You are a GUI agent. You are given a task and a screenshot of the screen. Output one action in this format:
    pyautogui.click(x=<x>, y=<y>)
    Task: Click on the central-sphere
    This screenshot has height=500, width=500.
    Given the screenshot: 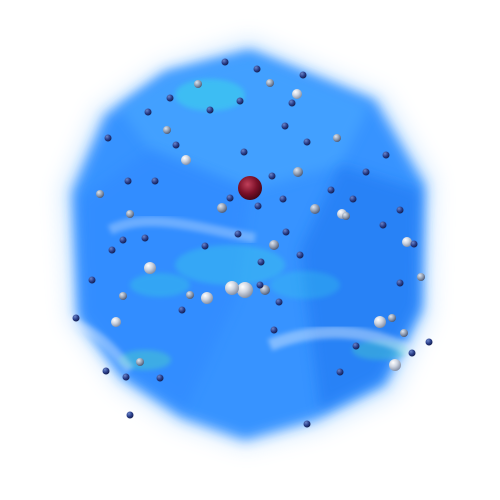 What is the action you would take?
    pyautogui.click(x=250, y=188)
    